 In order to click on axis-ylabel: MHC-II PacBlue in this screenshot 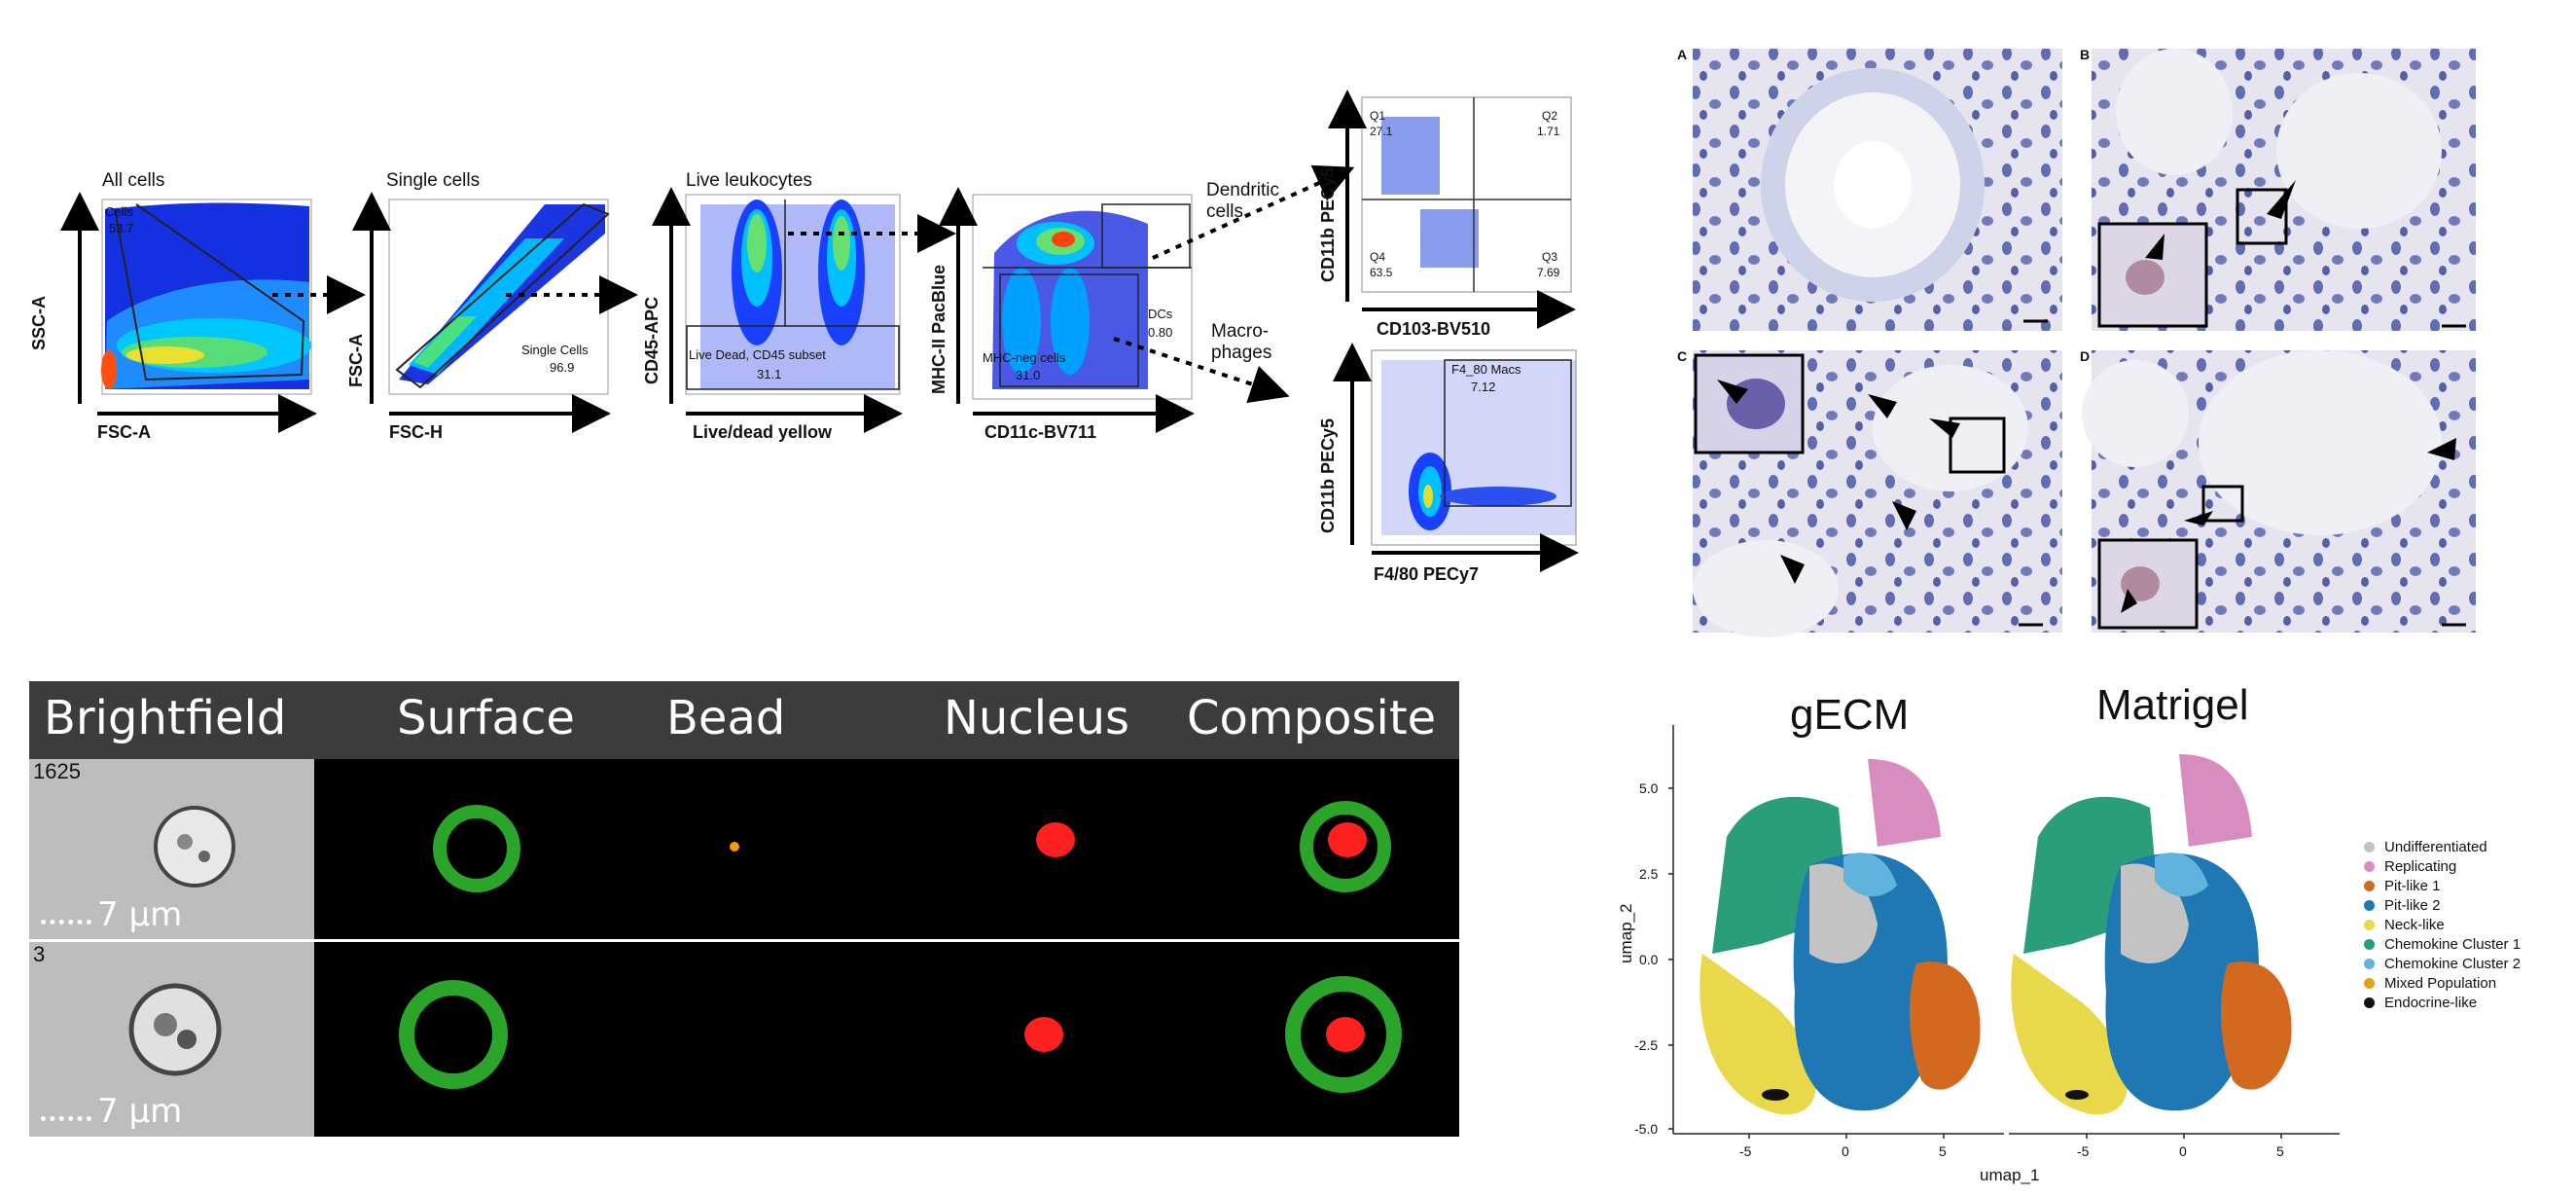, I will do `click(938, 329)`.